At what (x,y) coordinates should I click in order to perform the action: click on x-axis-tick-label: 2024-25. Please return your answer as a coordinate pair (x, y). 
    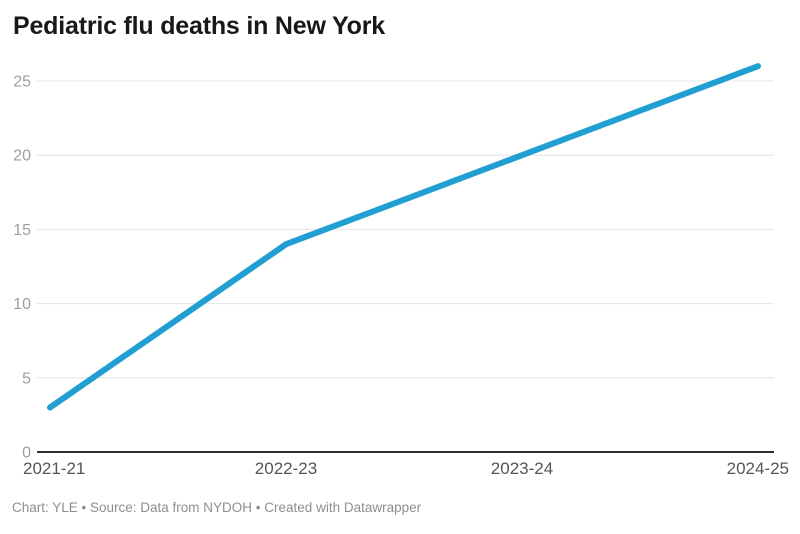
    Looking at the image, I should click on (758, 468).